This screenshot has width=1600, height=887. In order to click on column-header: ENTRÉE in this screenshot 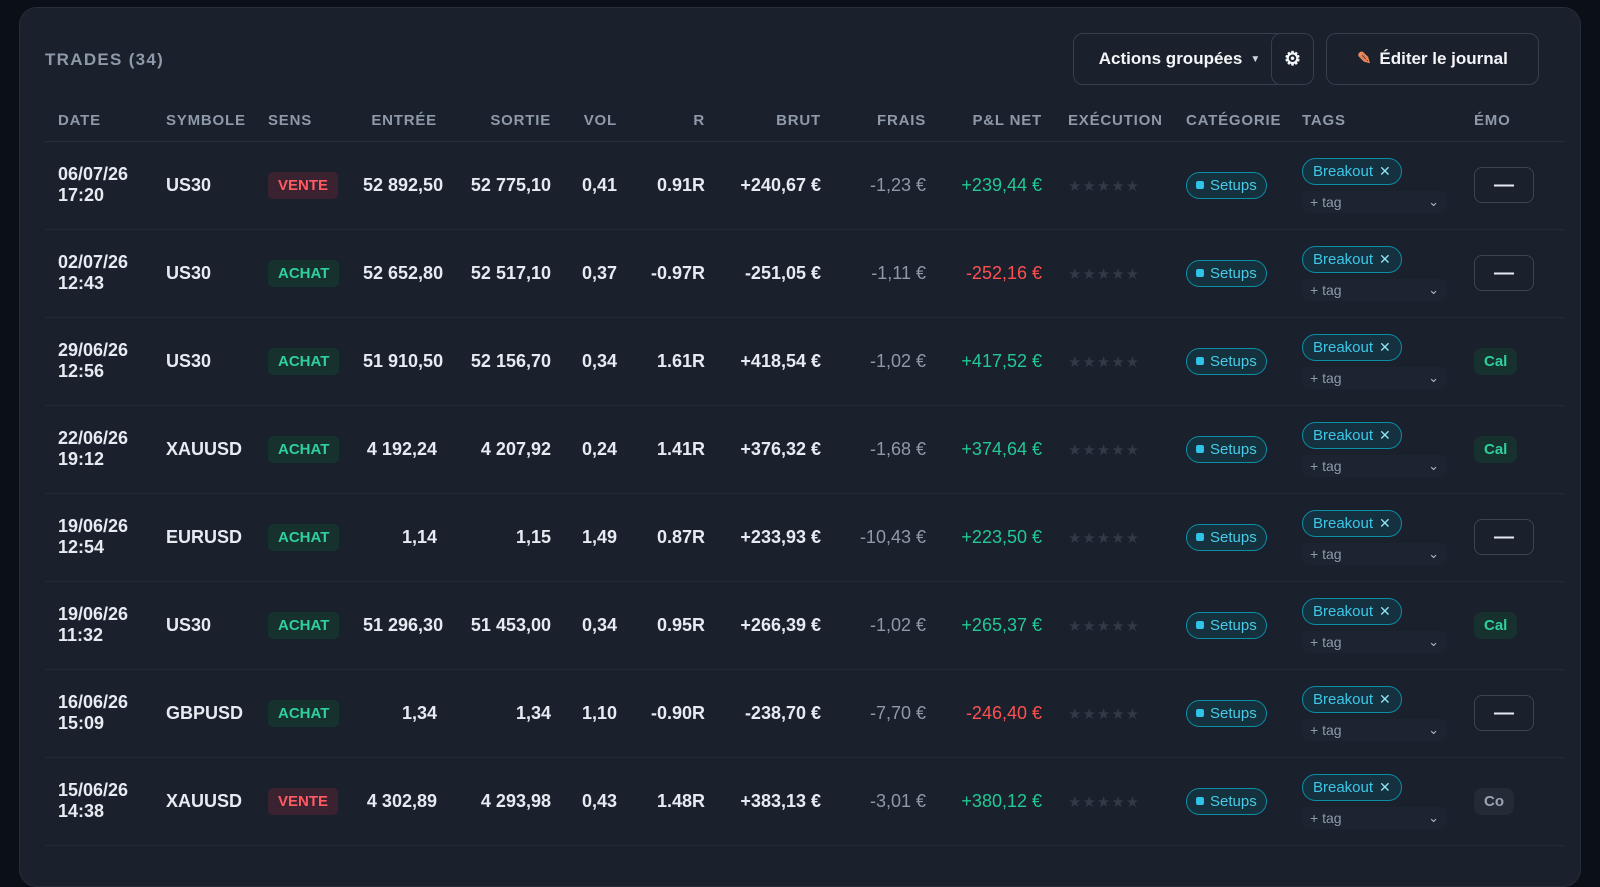, I will do `click(400, 121)`.